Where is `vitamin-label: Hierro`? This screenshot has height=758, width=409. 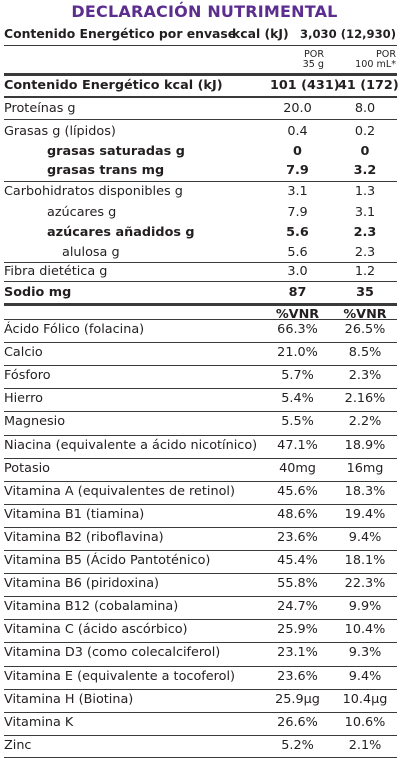
vitamin-label: Hierro is located at coordinates (23, 398).